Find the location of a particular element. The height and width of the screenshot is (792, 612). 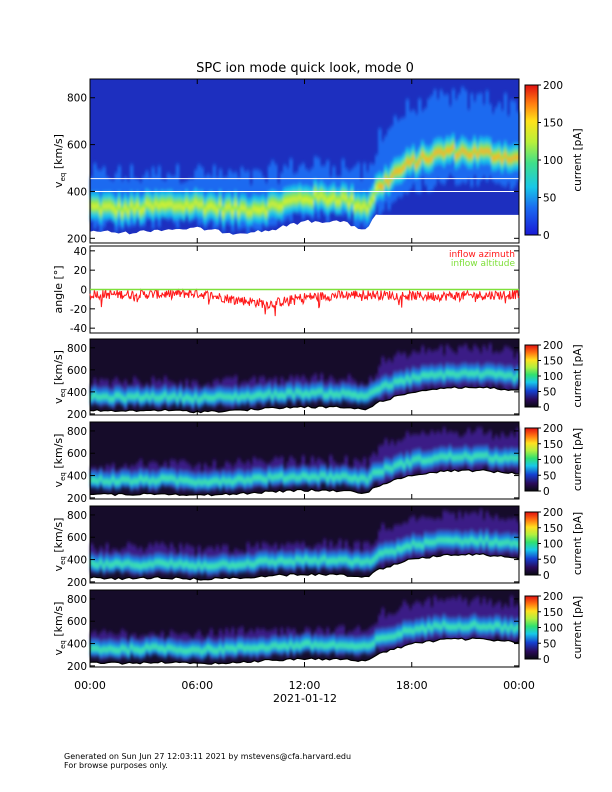

y-tick-label: 40 is located at coordinates (80, 252).